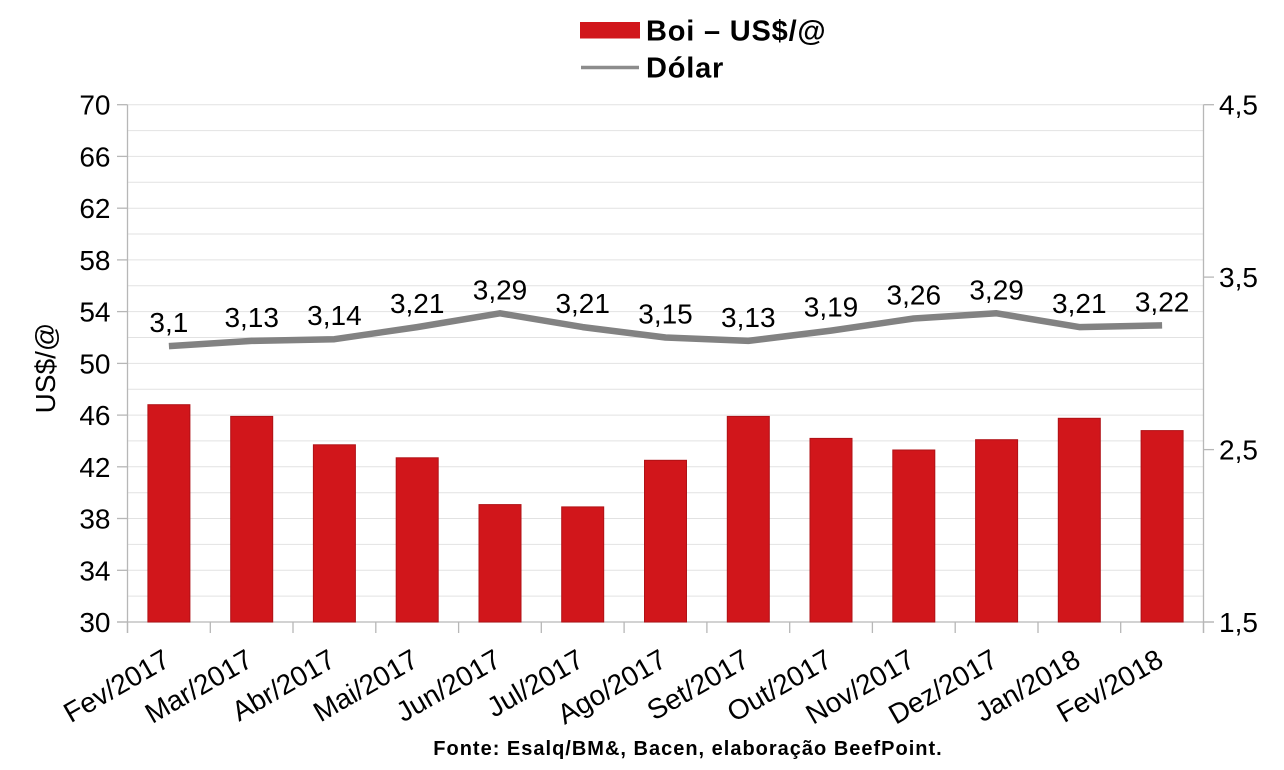 Image resolution: width=1284 pixels, height=770 pixels. I want to click on svg-text: 46, so click(94, 415).